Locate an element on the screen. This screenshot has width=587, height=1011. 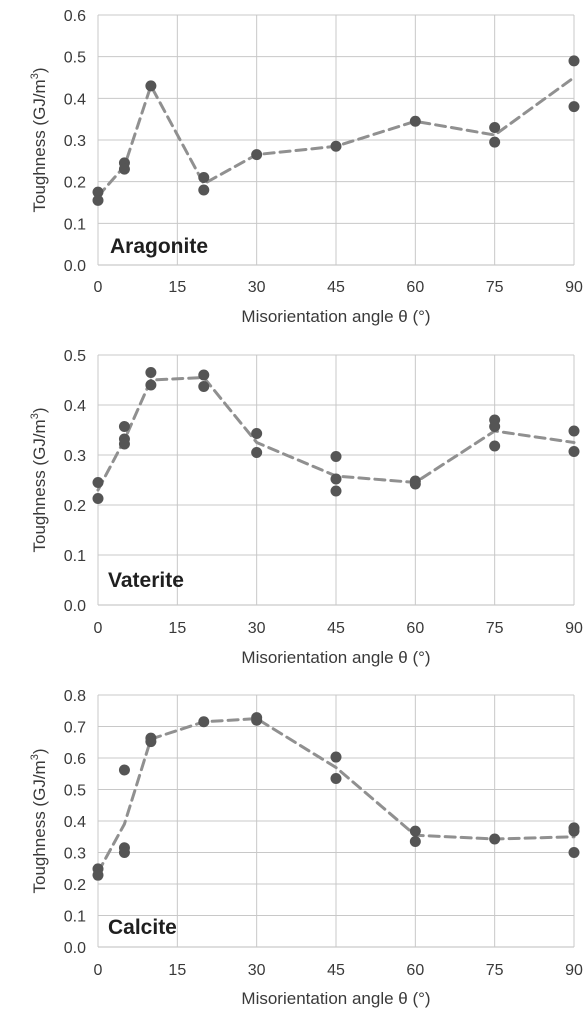
y-tick-label: 0.7 is located at coordinates (75, 728).